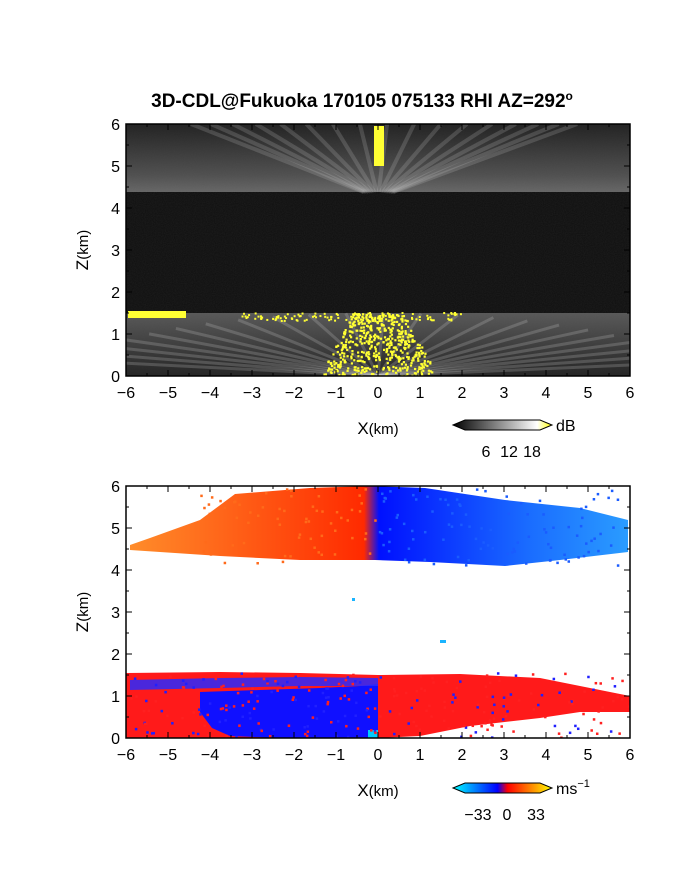  I want to click on x-tick-label: 0, so click(378, 755).